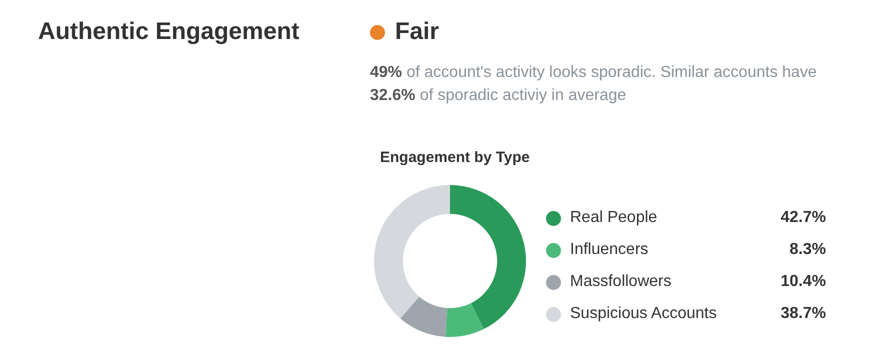  What do you see at coordinates (455, 157) in the screenshot?
I see `text: Engagement by Type` at bounding box center [455, 157].